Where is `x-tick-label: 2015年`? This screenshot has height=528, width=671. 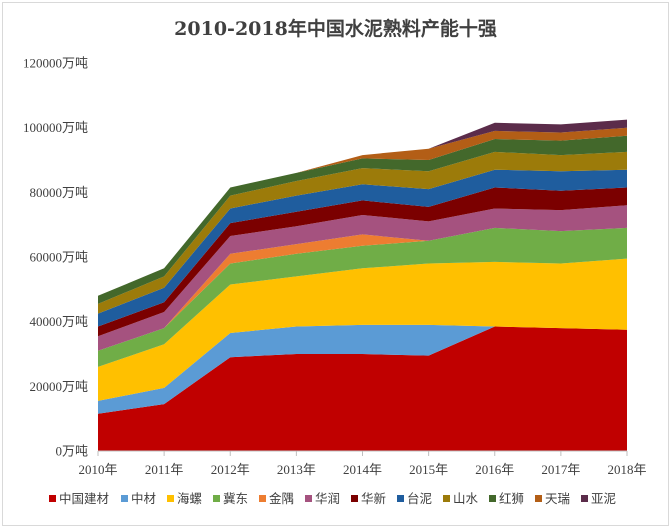
x-tick-label: 2015年 is located at coordinates (428, 469).